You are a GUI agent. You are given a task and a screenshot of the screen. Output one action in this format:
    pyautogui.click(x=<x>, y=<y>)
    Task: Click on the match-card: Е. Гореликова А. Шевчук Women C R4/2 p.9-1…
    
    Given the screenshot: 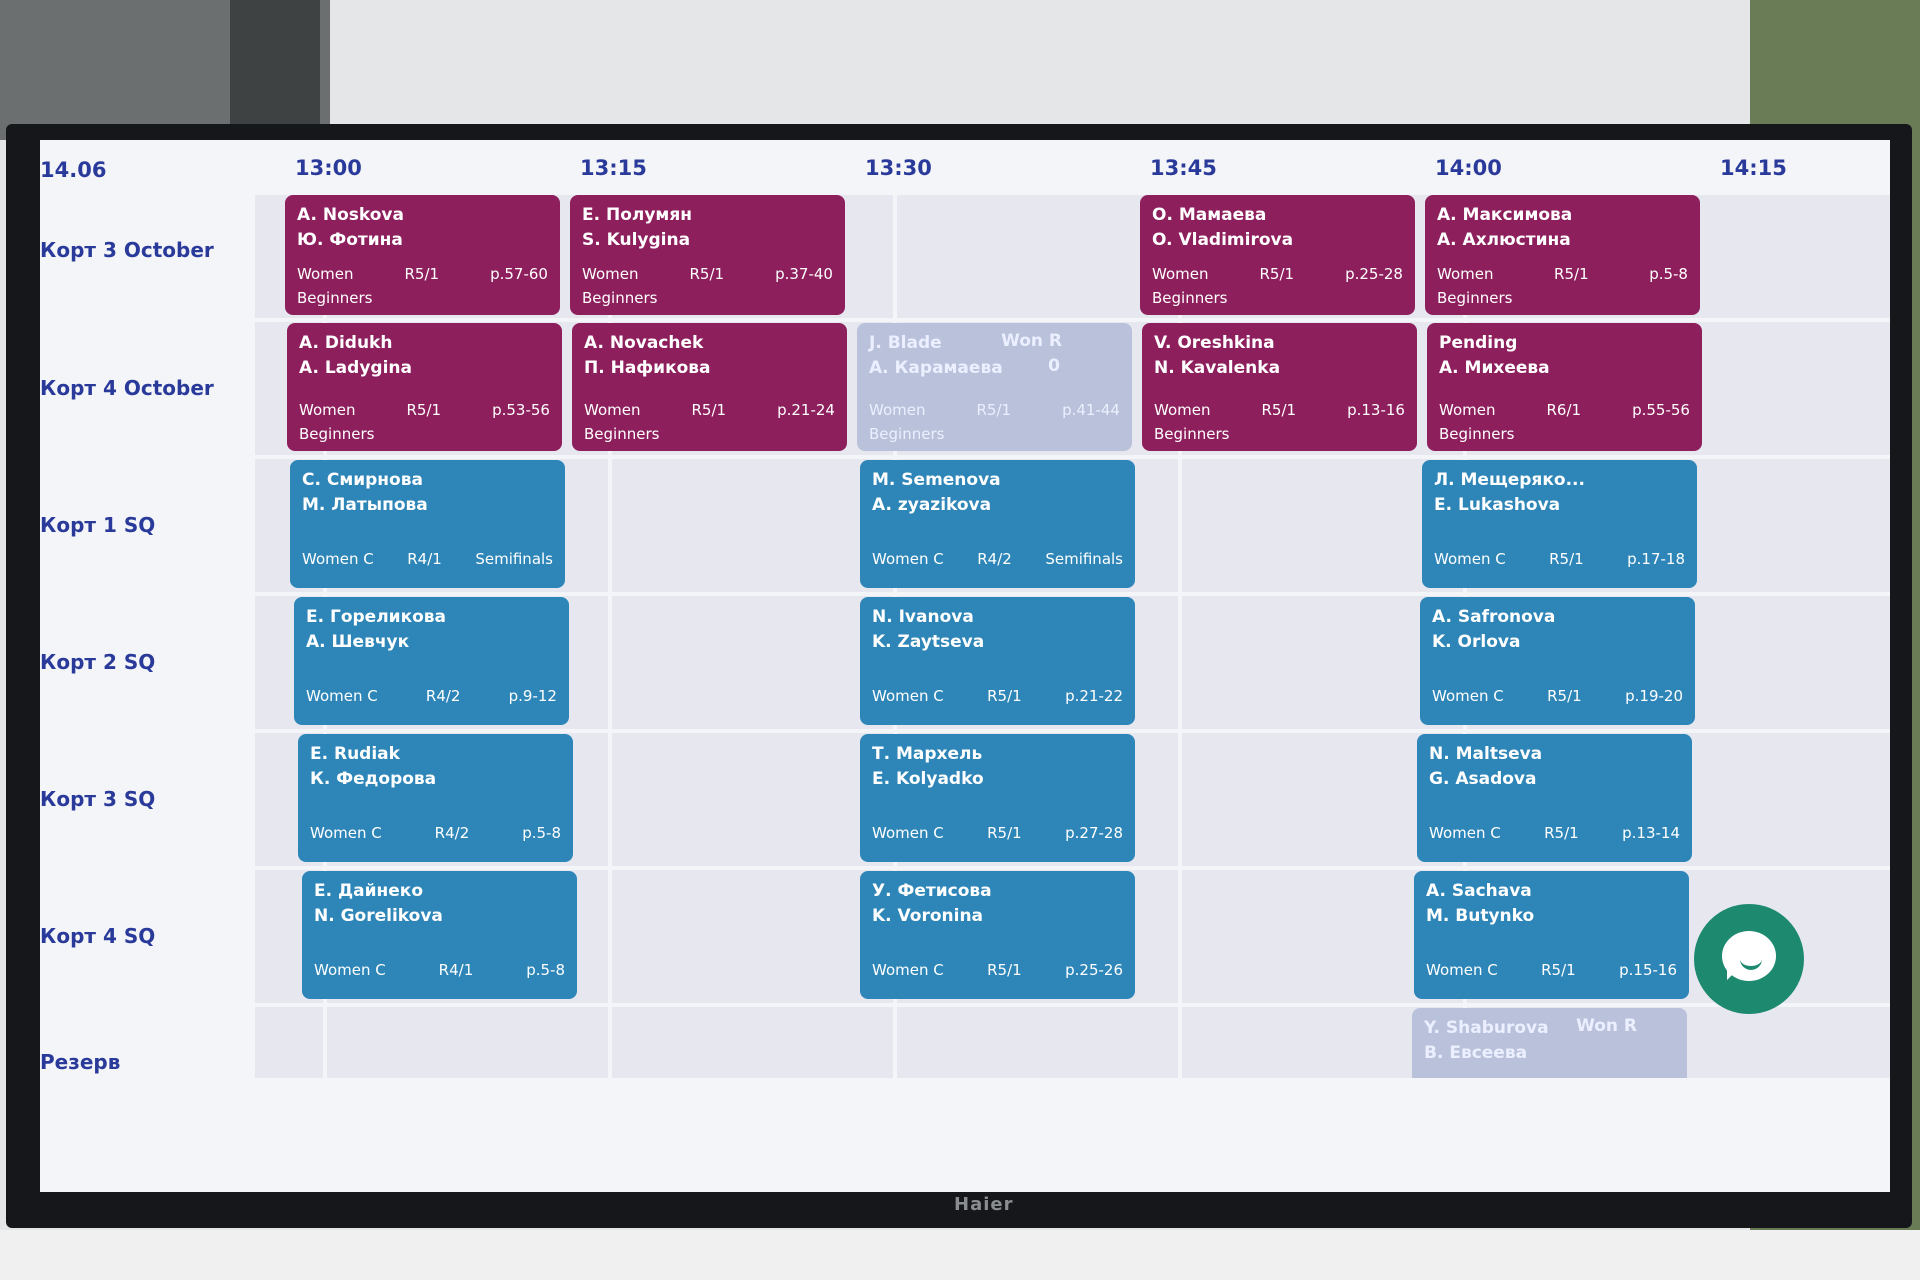 What is the action you would take?
    pyautogui.click(x=431, y=661)
    